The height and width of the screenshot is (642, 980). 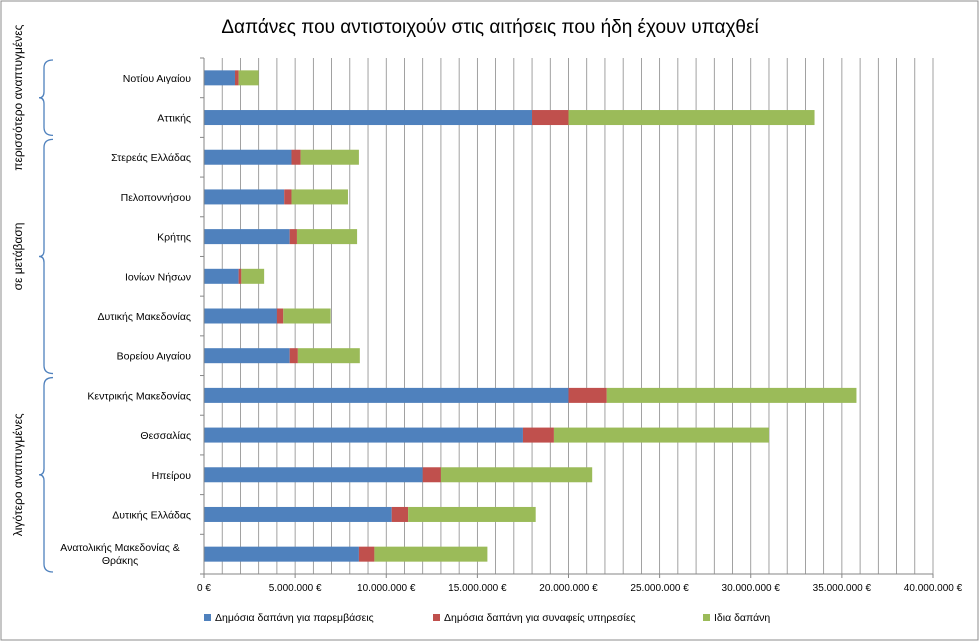 What do you see at coordinates (295, 588) in the screenshot?
I see `x-tick-label: 5.000.000 €` at bounding box center [295, 588].